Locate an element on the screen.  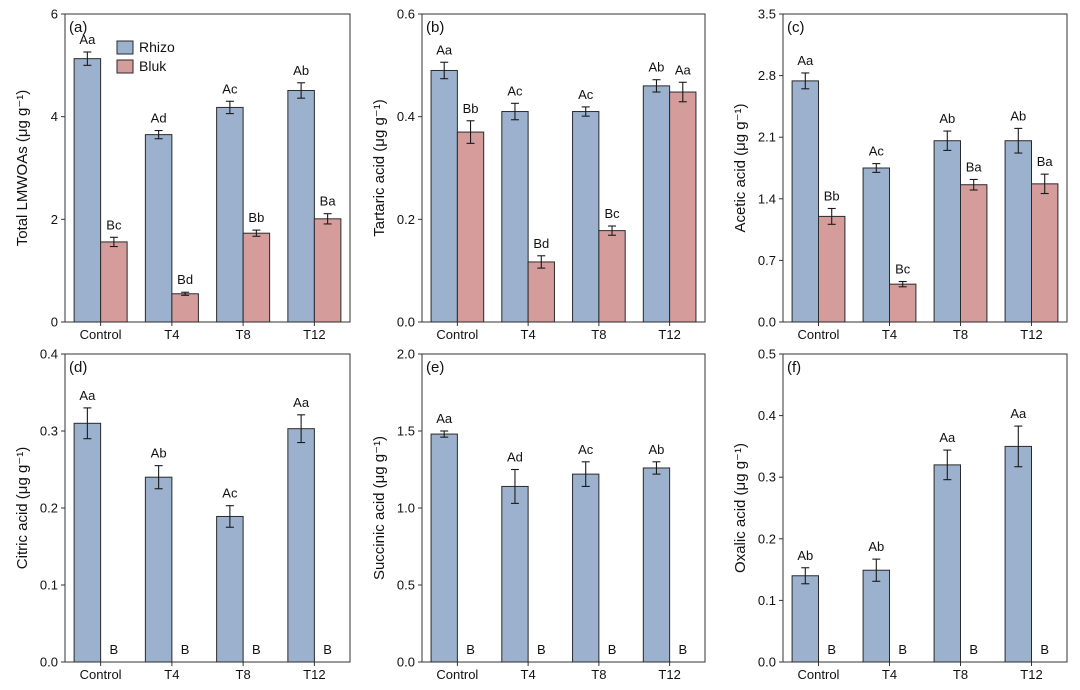
panel-e-ytick-label: 0.0 is located at coordinates (406, 662).